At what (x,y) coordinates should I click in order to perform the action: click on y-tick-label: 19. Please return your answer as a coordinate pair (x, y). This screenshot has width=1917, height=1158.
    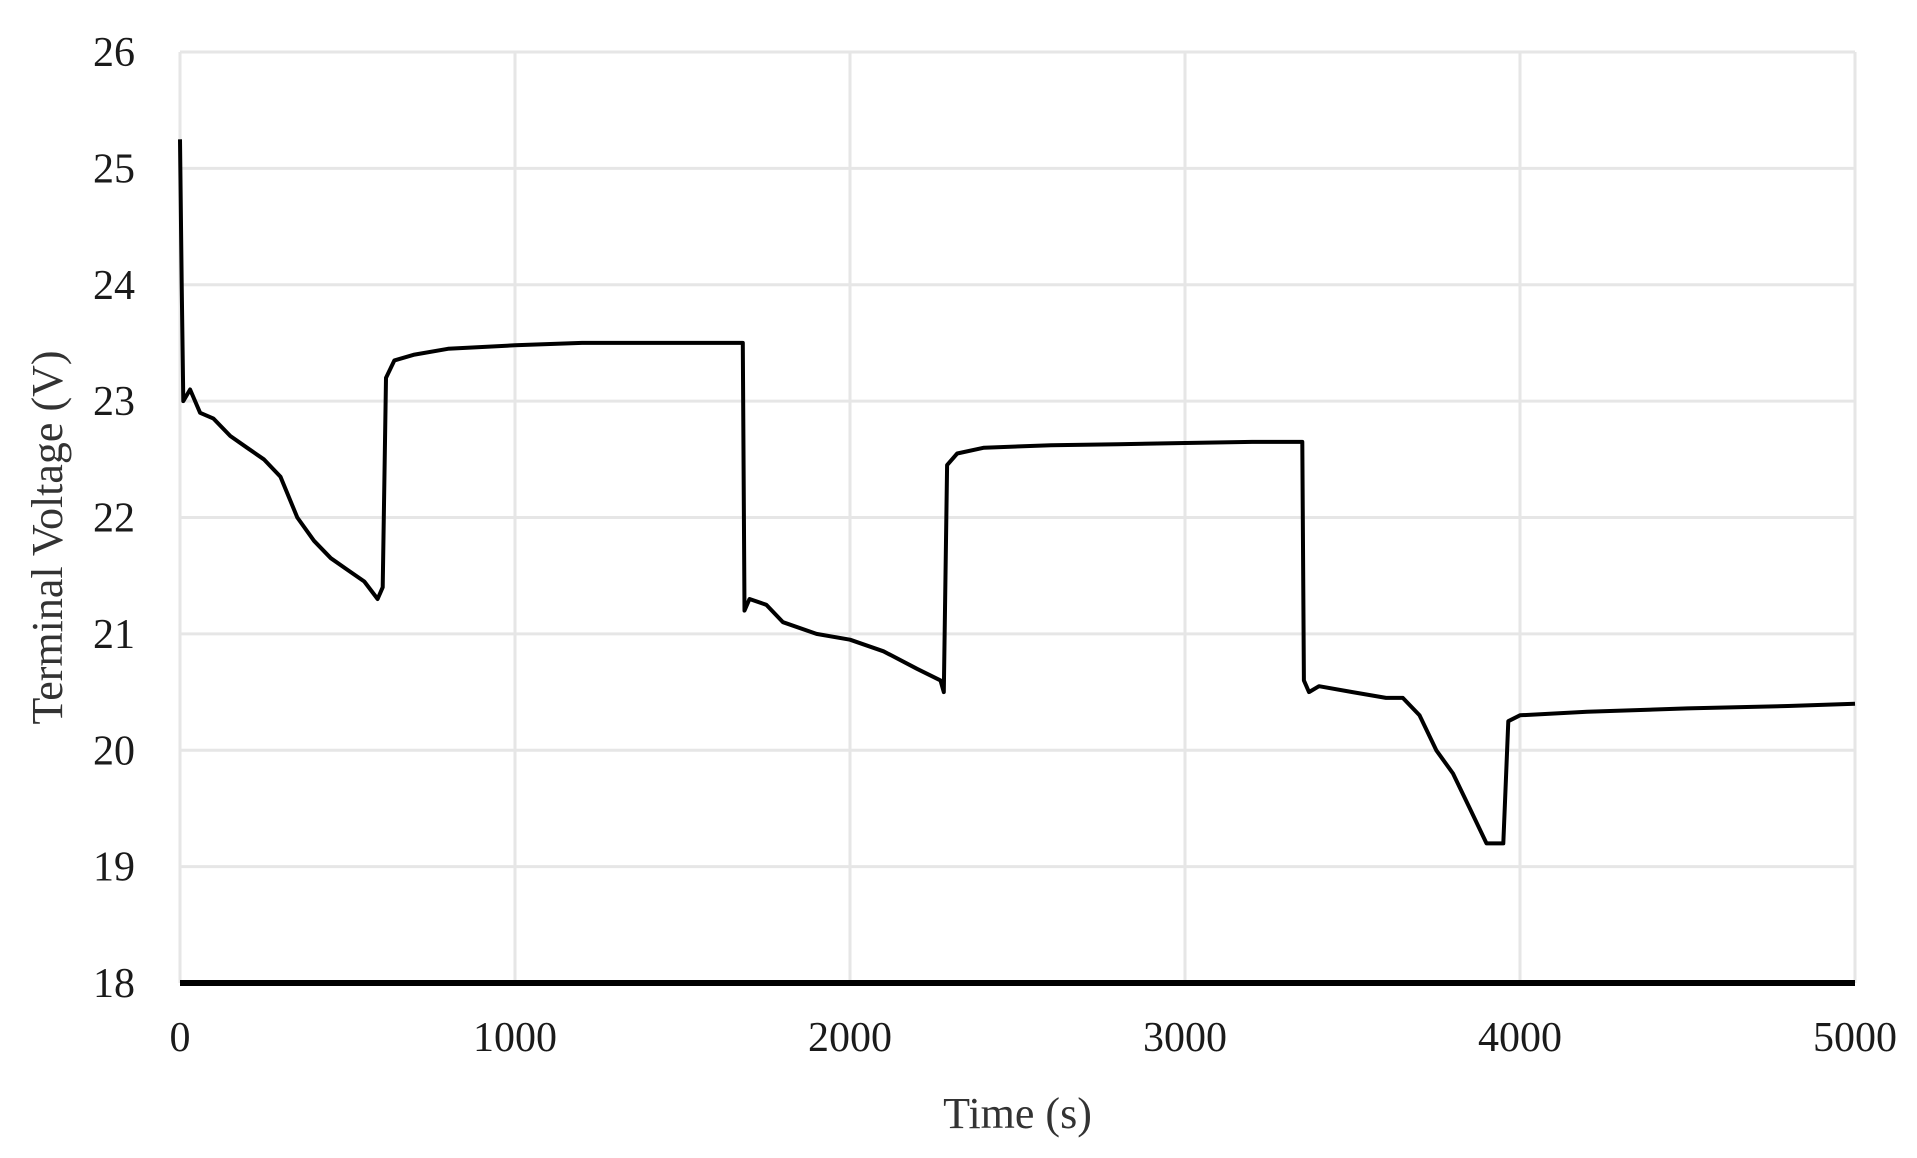
    Looking at the image, I should click on (114, 868).